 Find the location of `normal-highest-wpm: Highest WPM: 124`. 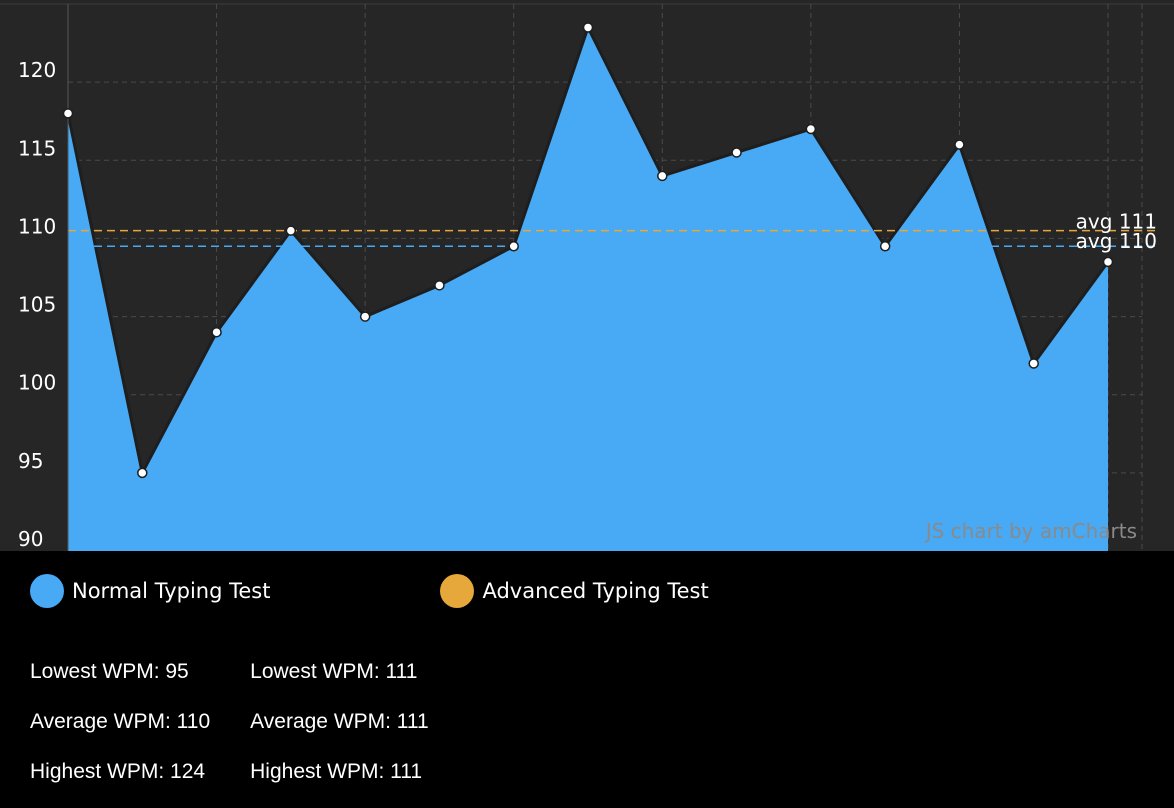

normal-highest-wpm: Highest WPM: 124 is located at coordinates (118, 771).